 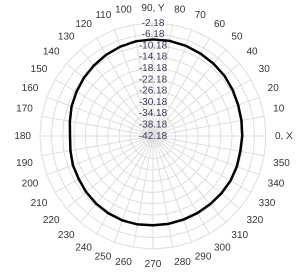 What do you see at coordinates (153, 136) in the screenshot?
I see `y-tick-label: -42.18` at bounding box center [153, 136].